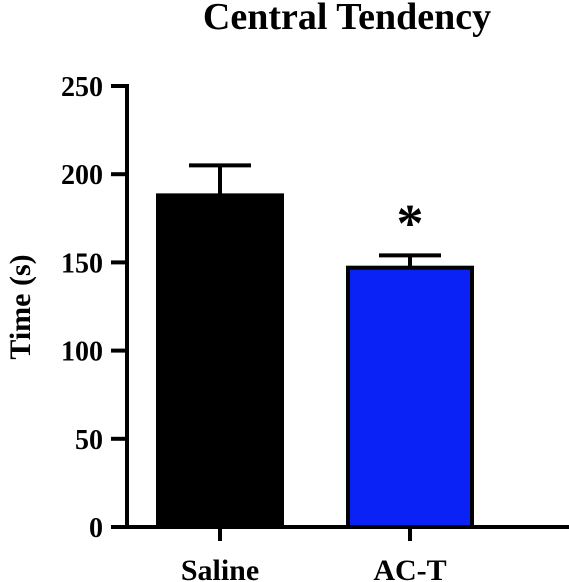  What do you see at coordinates (409, 568) in the screenshot?
I see `x-category-label: AC-T` at bounding box center [409, 568].